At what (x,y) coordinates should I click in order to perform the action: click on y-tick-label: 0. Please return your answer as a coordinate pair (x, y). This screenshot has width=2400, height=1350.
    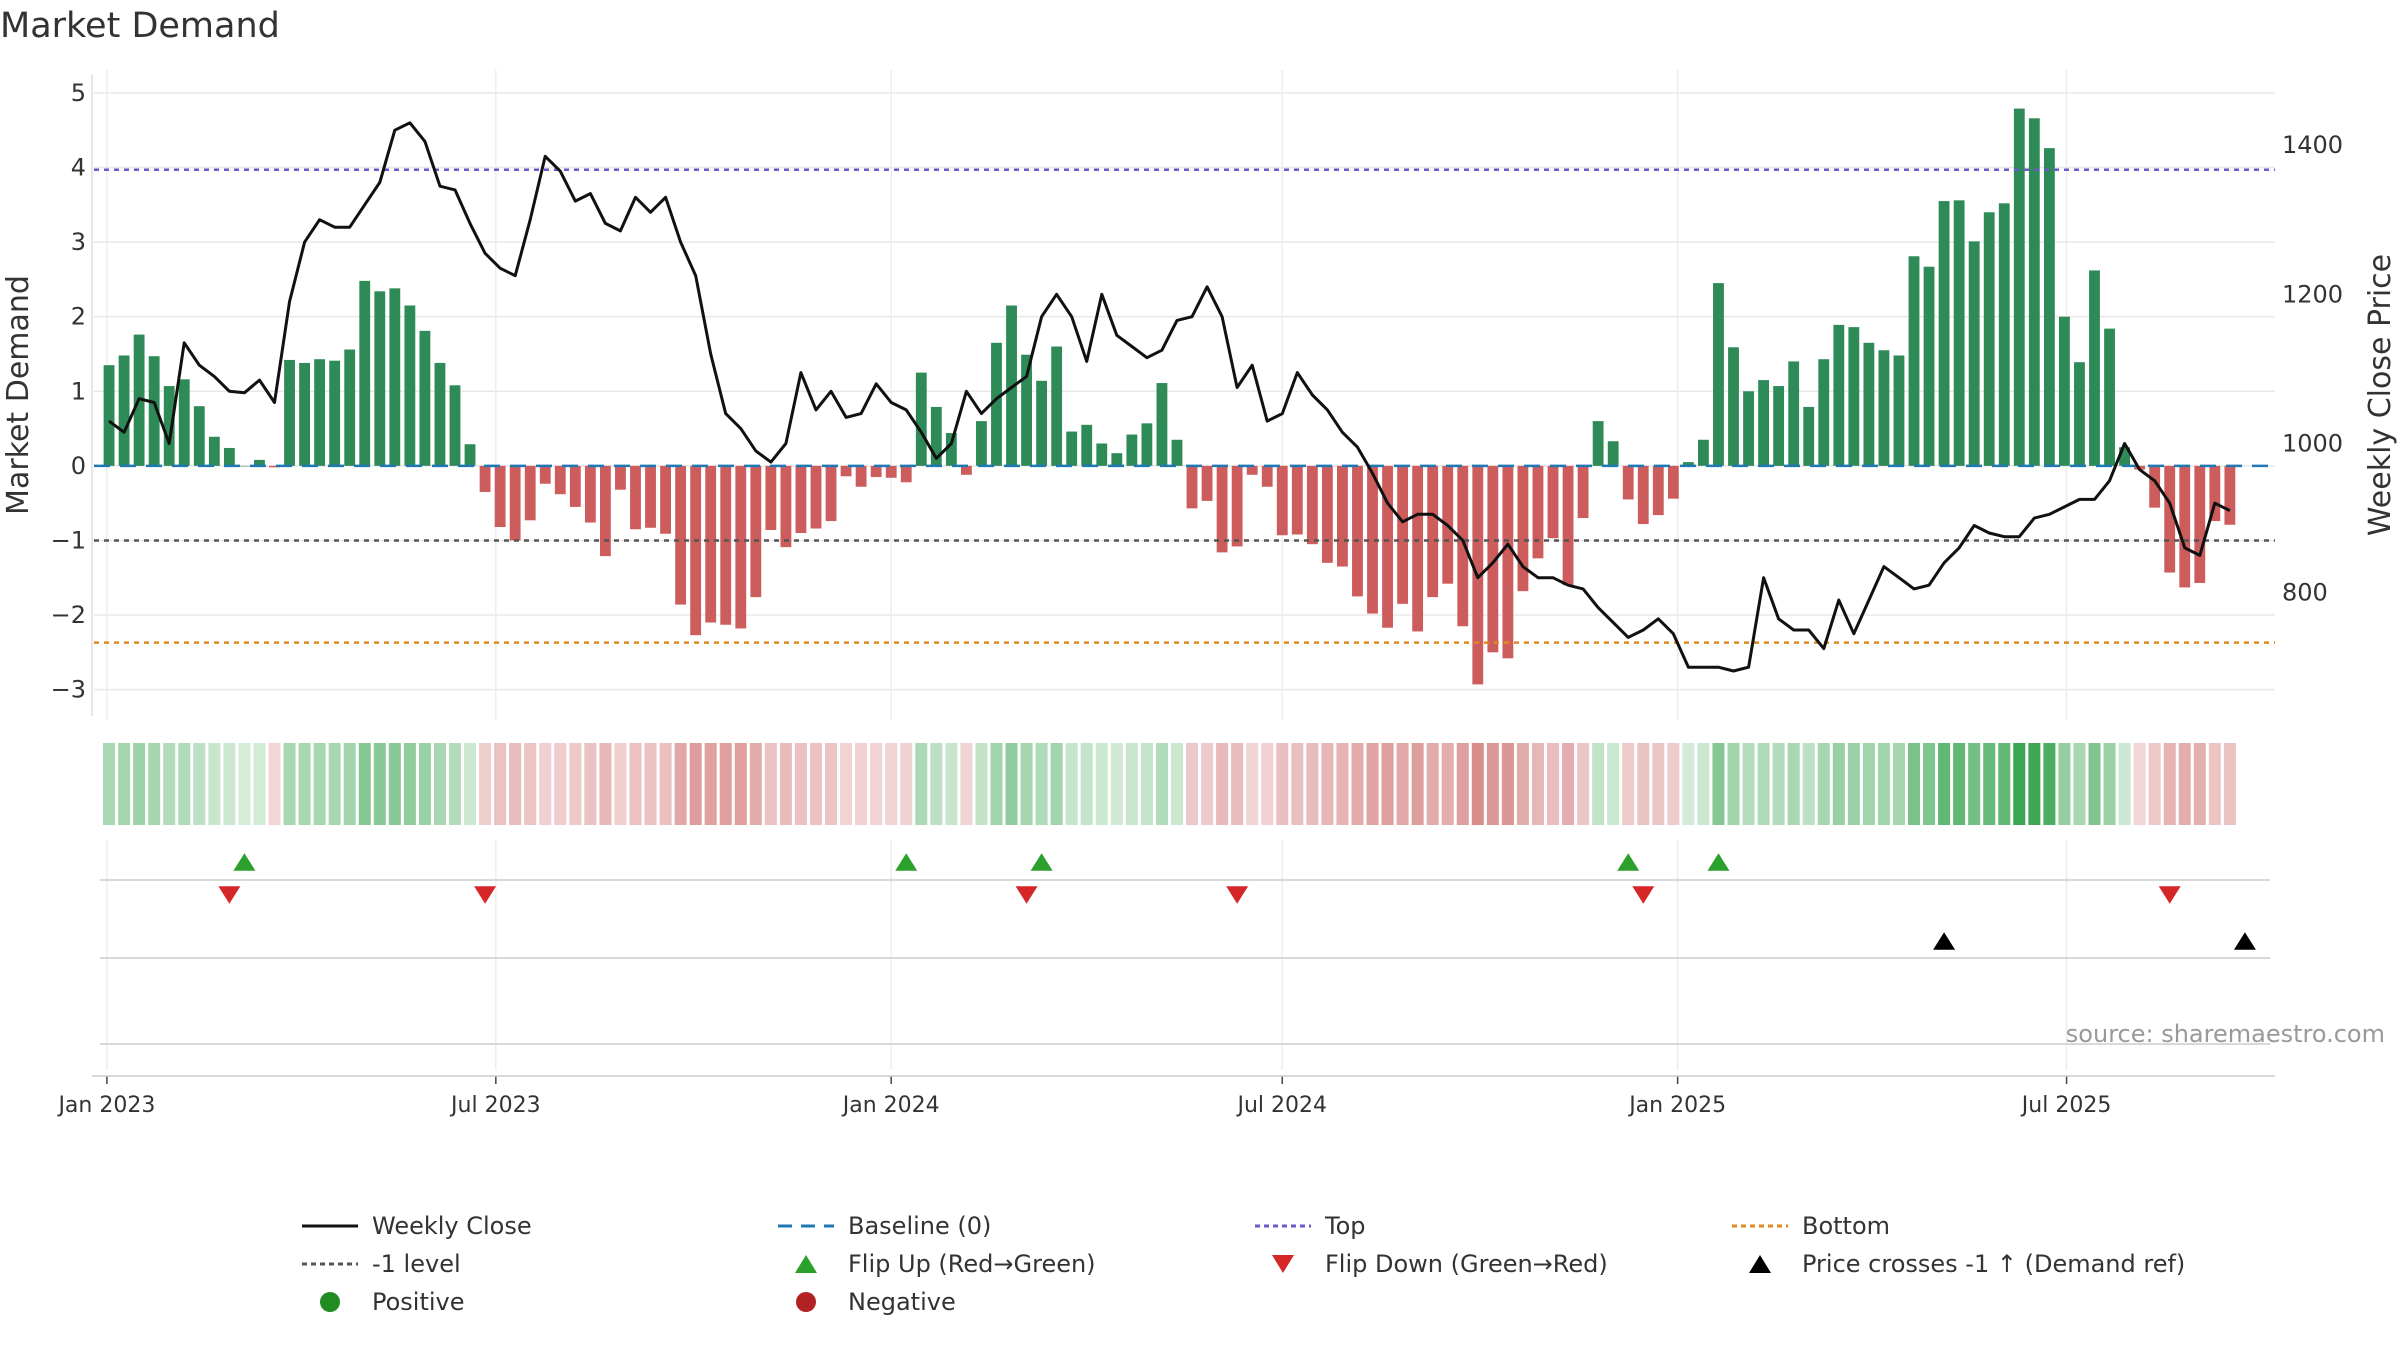
    Looking at the image, I should click on (78, 466).